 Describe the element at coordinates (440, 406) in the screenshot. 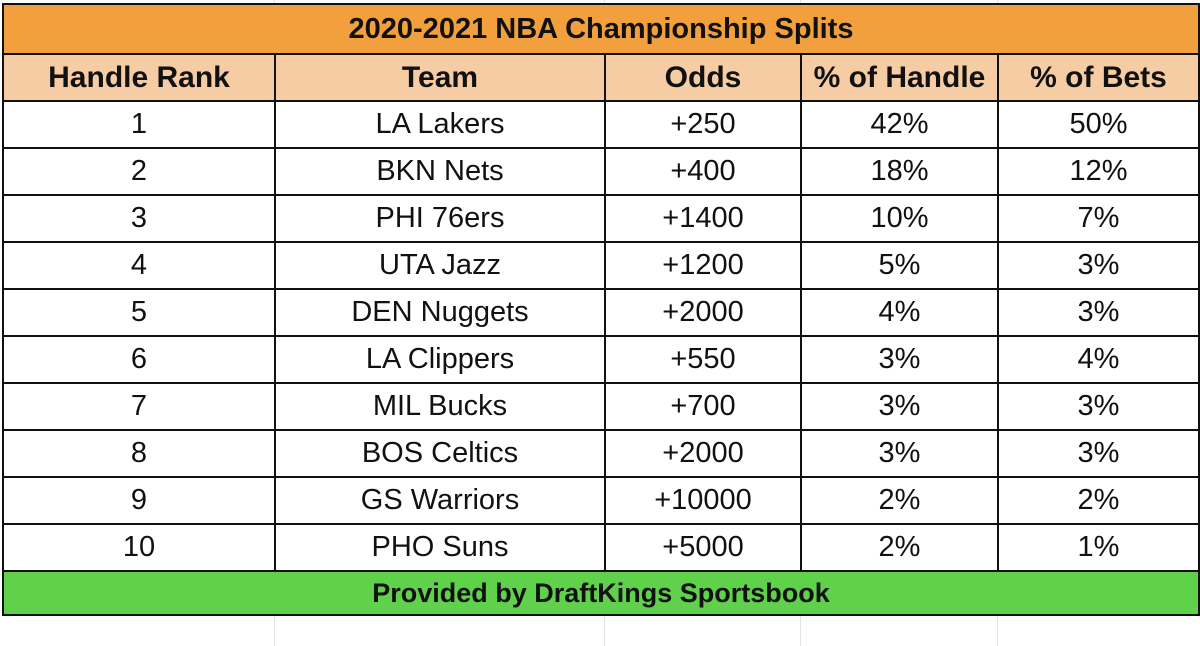

I see `cell-team: MIL Bucks` at that location.